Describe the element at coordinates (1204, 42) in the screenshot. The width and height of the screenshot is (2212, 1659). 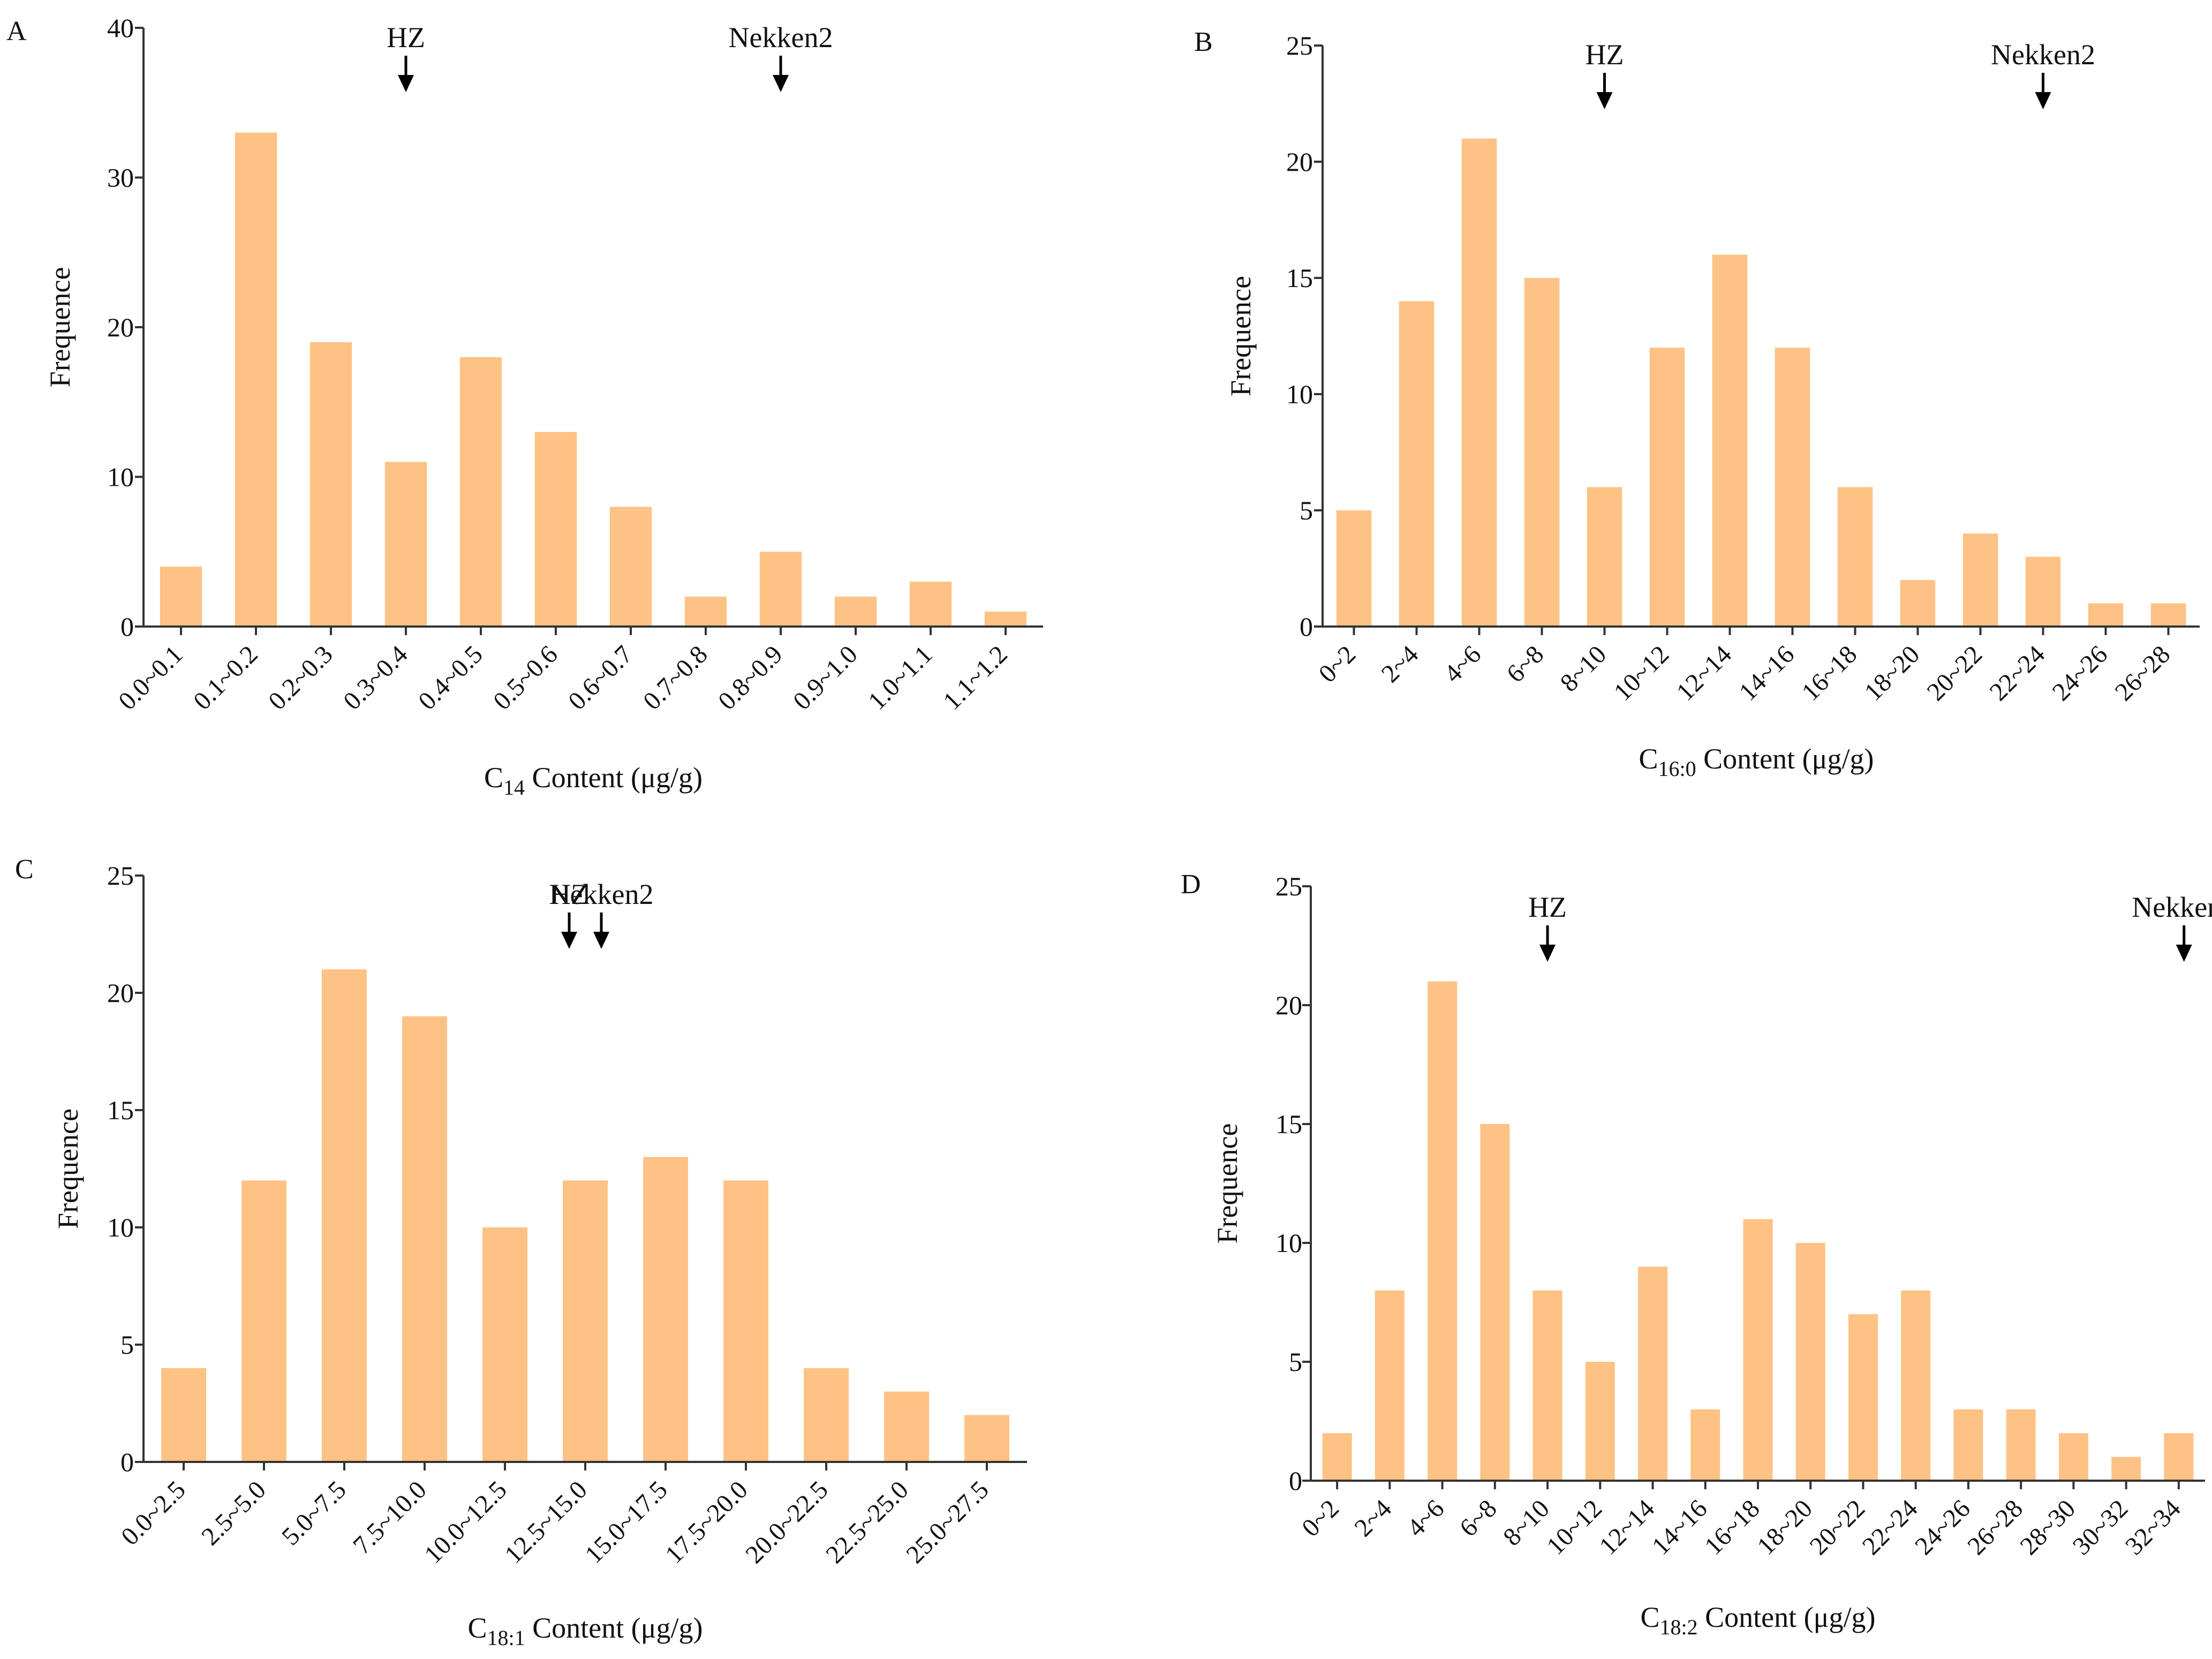
I see `panel-label: B` at that location.